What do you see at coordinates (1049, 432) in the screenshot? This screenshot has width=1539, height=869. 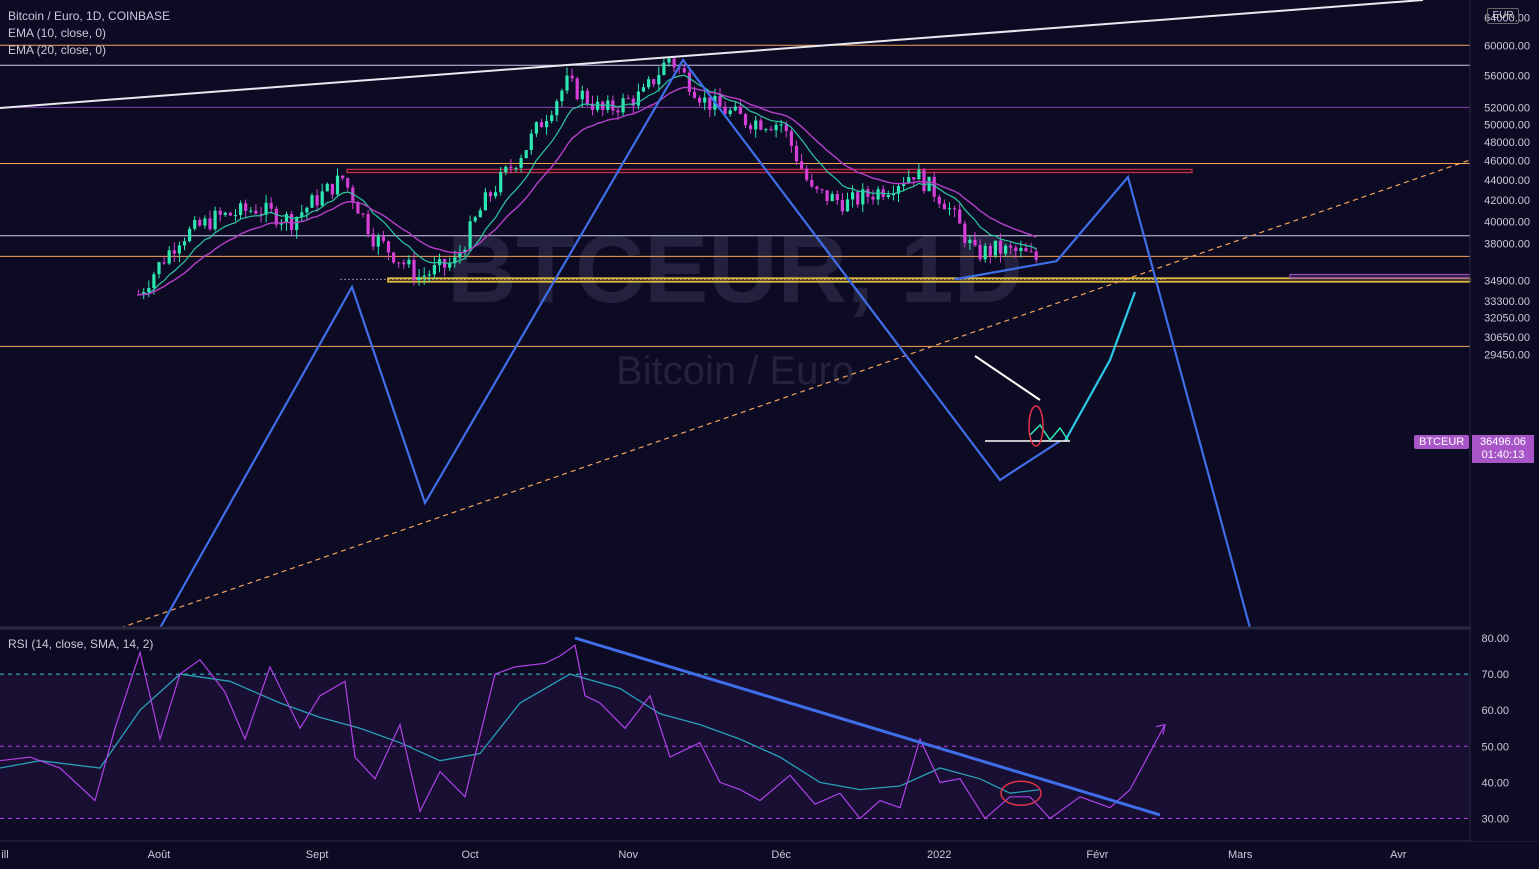 I see `mini-pattern` at bounding box center [1049, 432].